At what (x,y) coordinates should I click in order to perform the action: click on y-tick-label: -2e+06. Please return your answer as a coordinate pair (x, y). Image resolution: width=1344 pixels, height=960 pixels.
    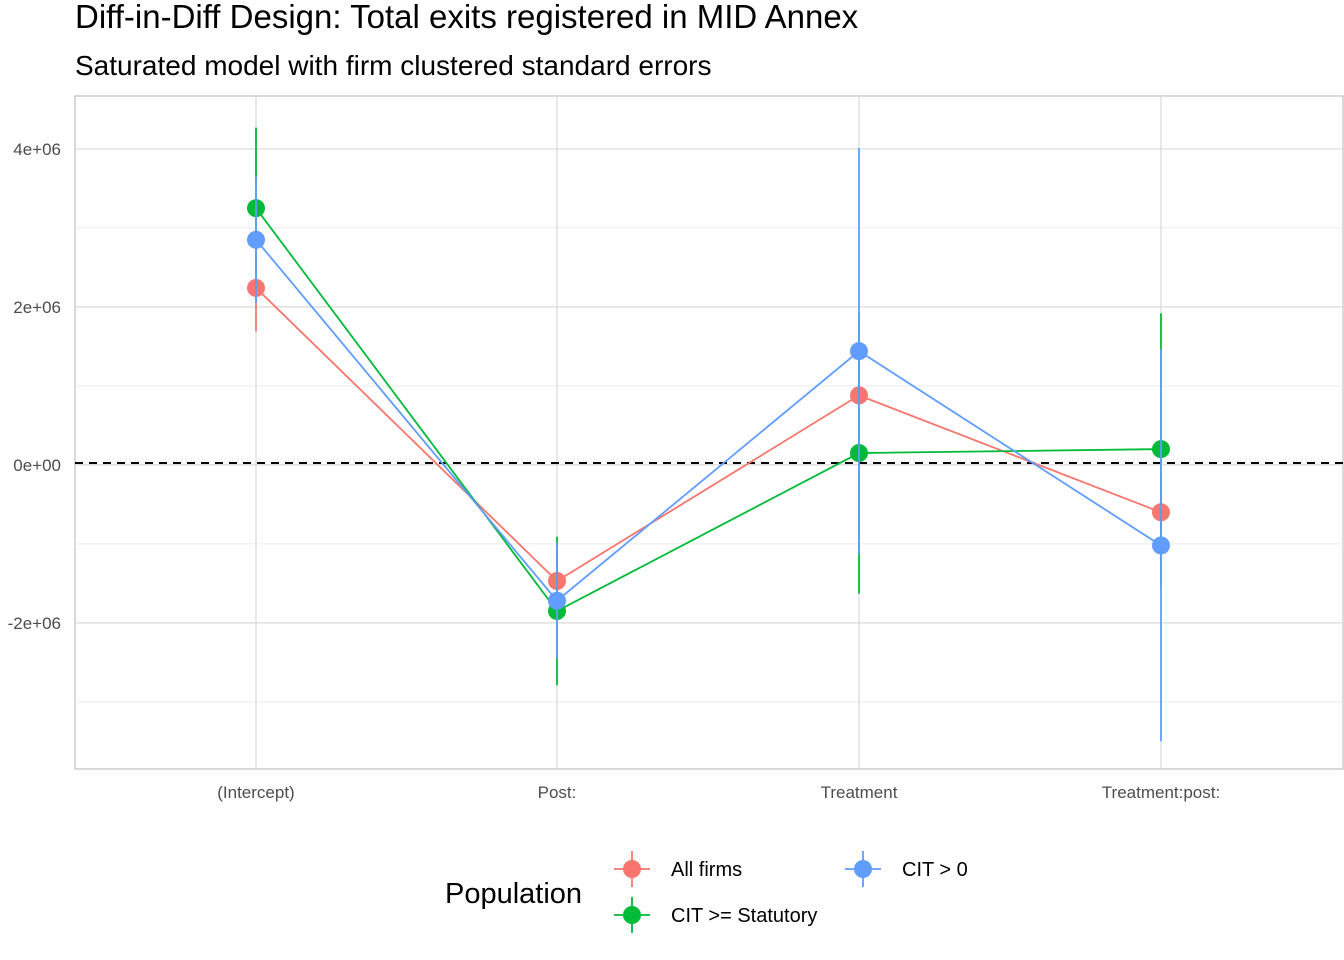
    Looking at the image, I should click on (34, 623).